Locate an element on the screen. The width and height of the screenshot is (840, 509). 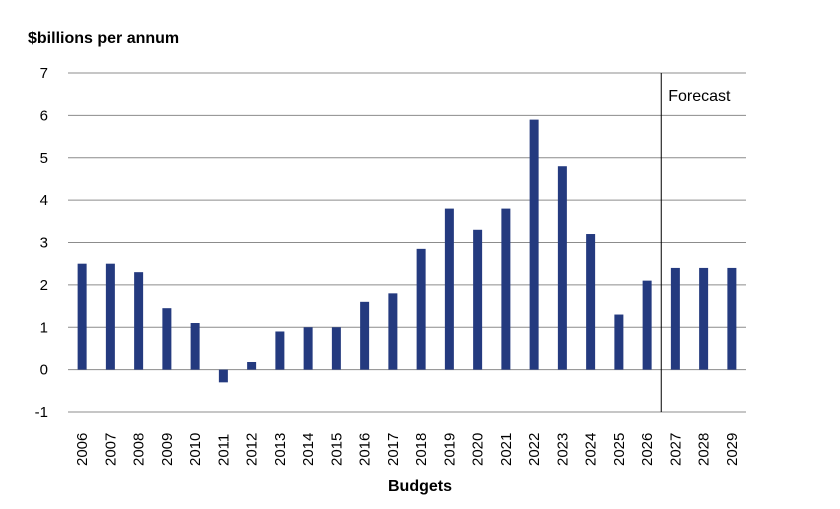
x-tick-label: 2027 is located at coordinates (675, 449).